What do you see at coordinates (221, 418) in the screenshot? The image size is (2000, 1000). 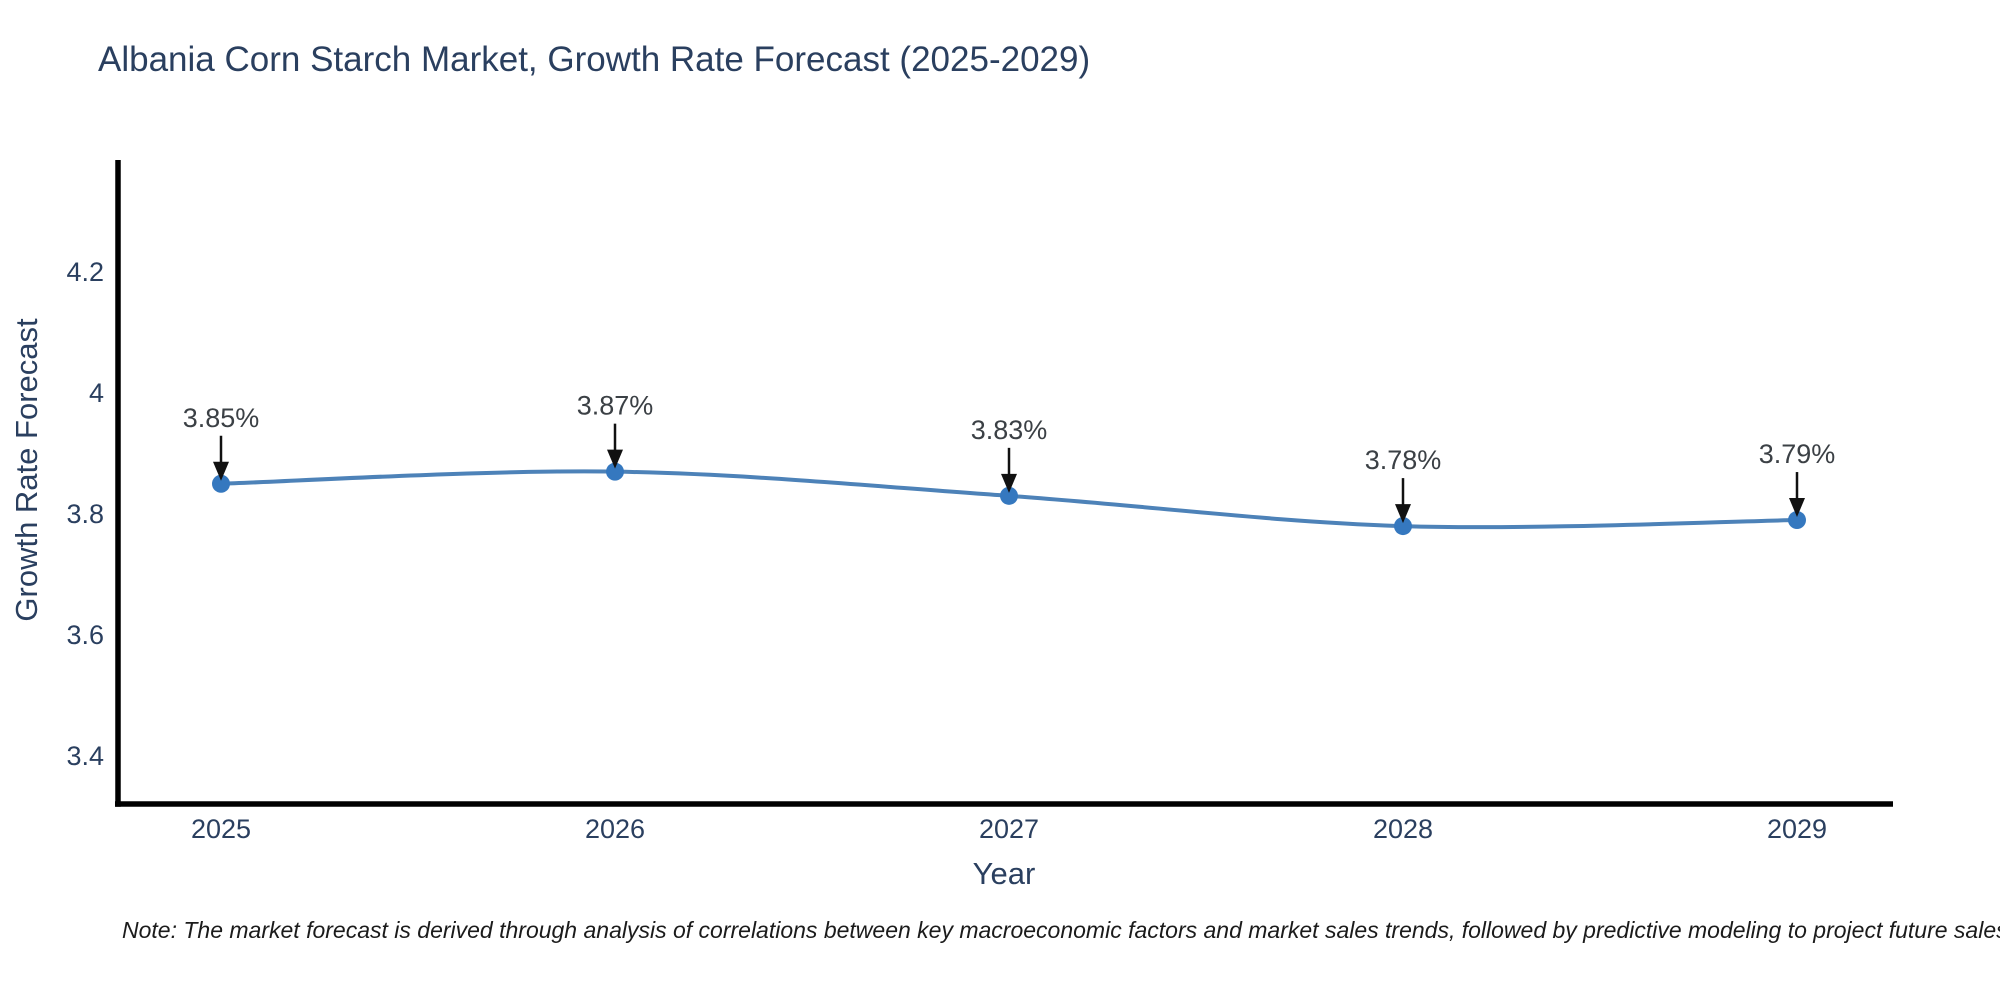 I see `data-point-label: 3.85%` at bounding box center [221, 418].